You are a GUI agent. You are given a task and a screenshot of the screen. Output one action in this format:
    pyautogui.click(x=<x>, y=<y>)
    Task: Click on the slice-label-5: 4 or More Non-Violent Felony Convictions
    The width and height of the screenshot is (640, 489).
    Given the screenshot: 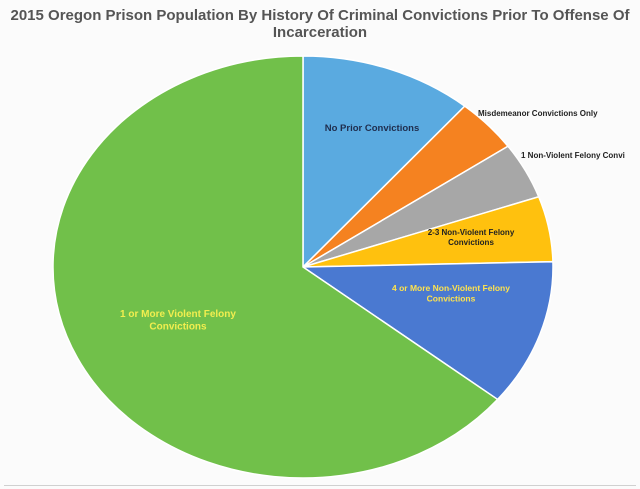 What is the action you would take?
    pyautogui.click(x=451, y=293)
    